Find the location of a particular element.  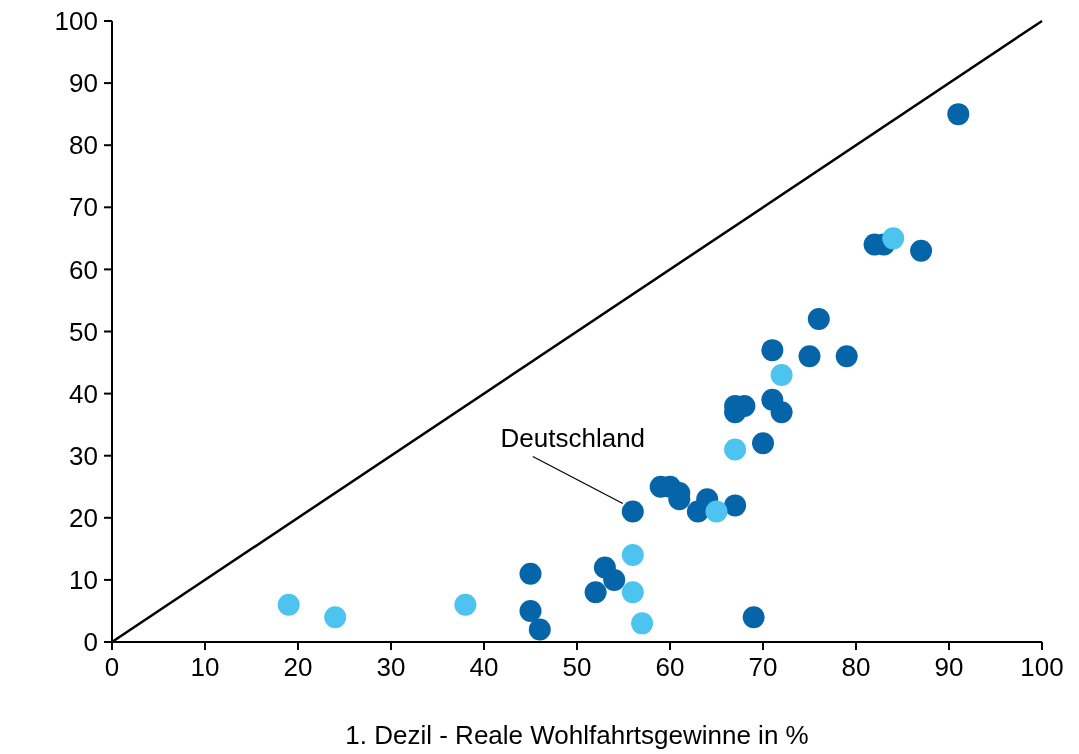

y-tick-label: 0 is located at coordinates (90, 642).